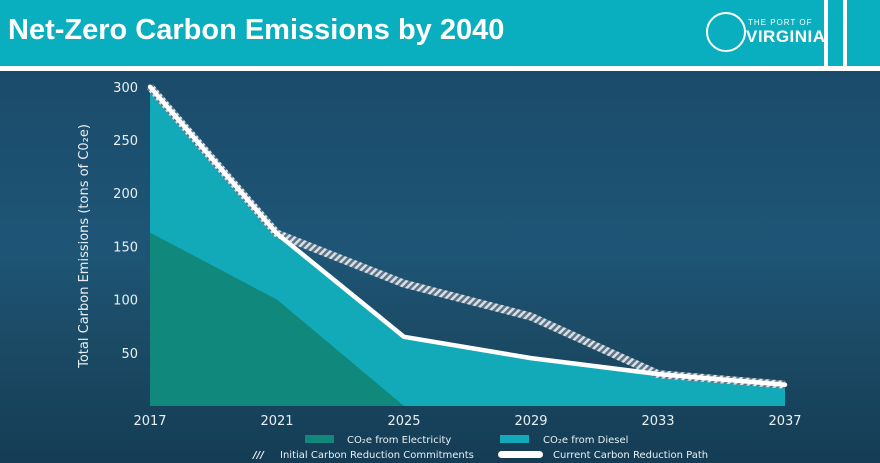  Describe the element at coordinates (657, 421) in the screenshot. I see `x-tick-label: 2033` at that location.